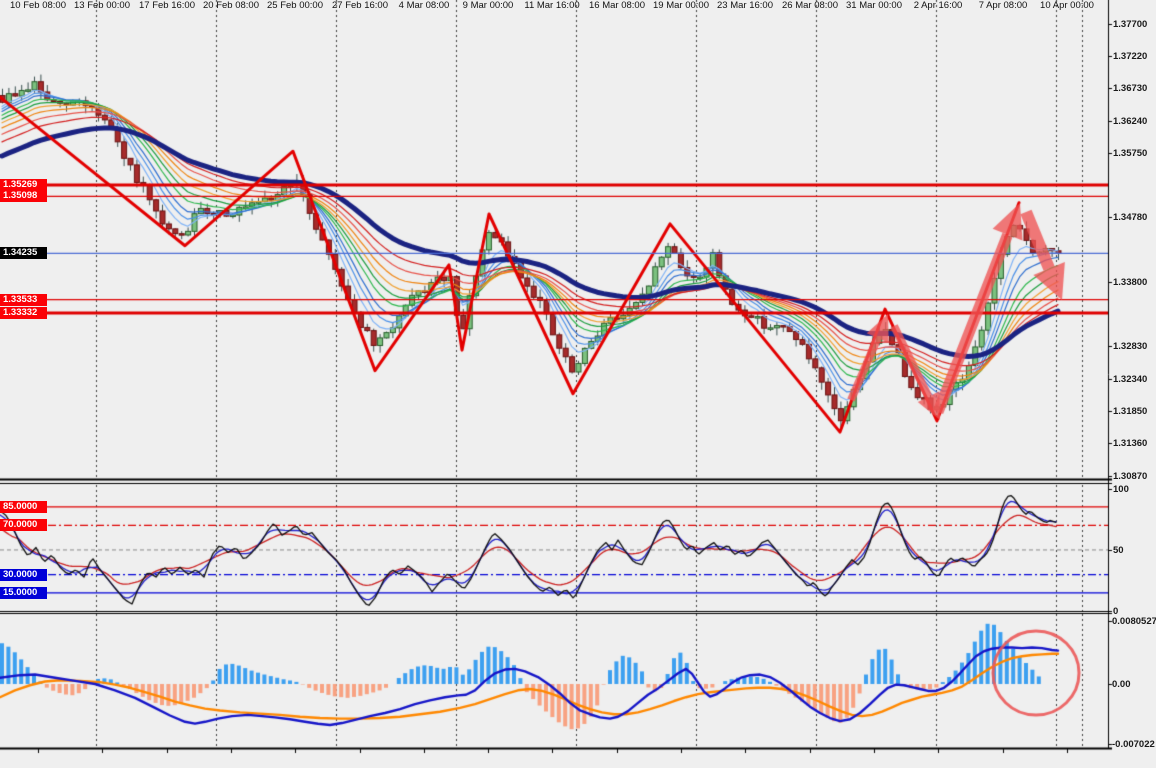 This screenshot has width=1156, height=768. Describe the element at coordinates (1118, 550) in the screenshot. I see `oscillator-tick-label: 50` at that location.